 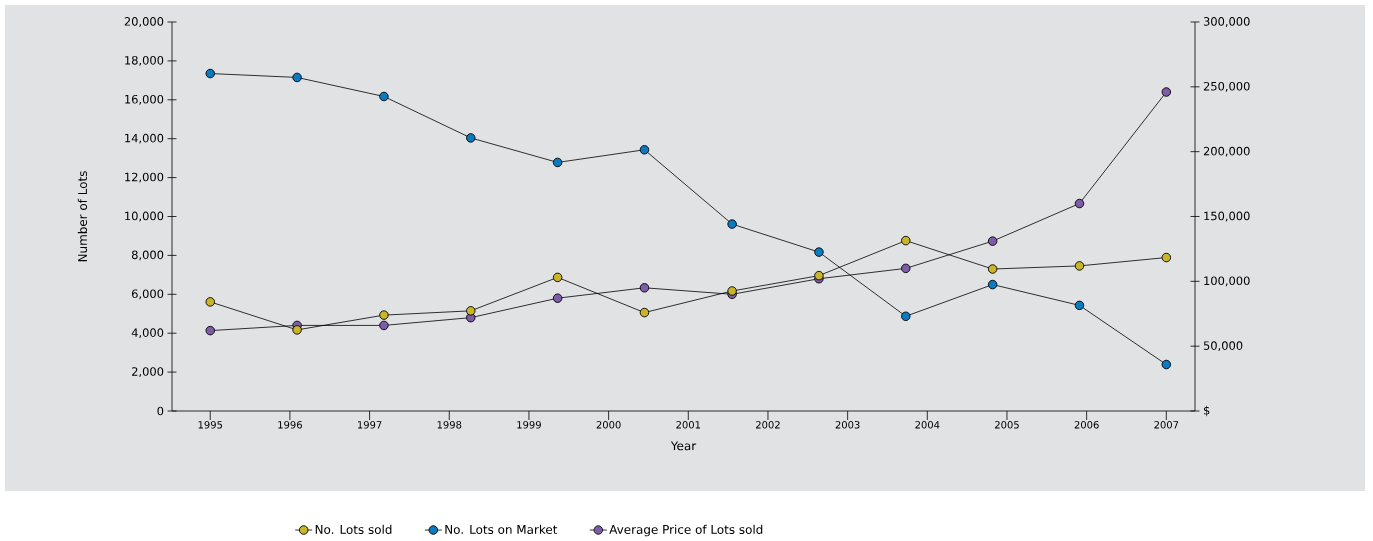 I want to click on y-tick-label: 10,000, so click(x=144, y=216).